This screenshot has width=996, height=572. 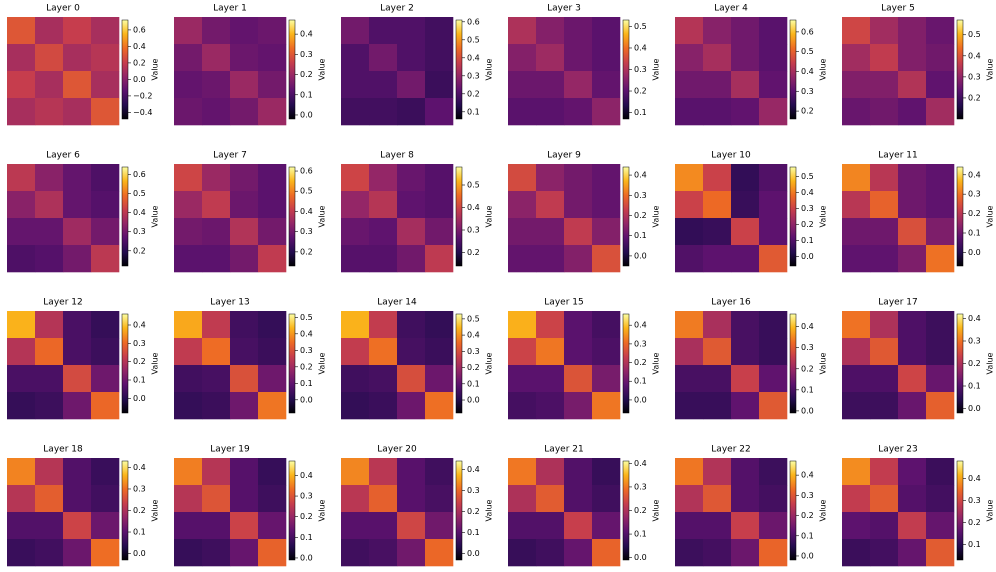 What do you see at coordinates (897, 450) in the screenshot?
I see `panel-title: Layer 23` at bounding box center [897, 450].